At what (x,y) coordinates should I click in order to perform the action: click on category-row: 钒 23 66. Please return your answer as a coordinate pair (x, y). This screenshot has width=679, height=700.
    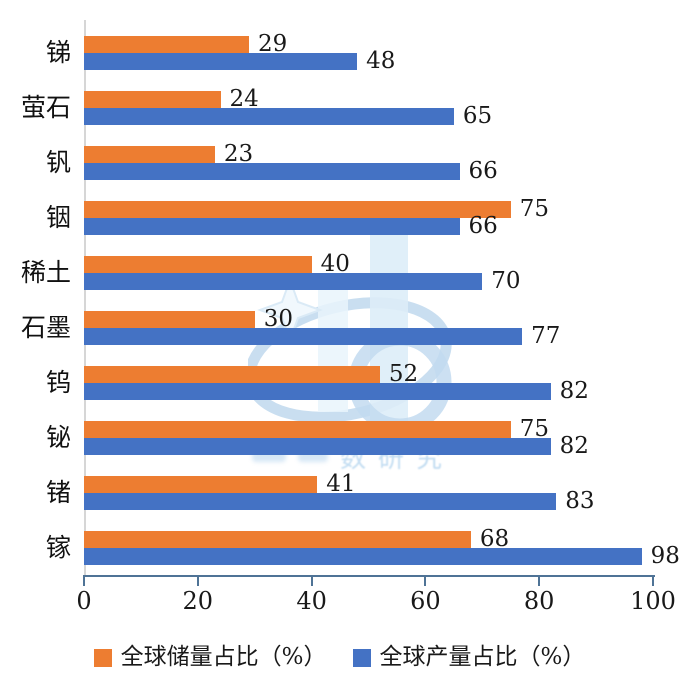
    Looking at the image, I should click on (339, 162).